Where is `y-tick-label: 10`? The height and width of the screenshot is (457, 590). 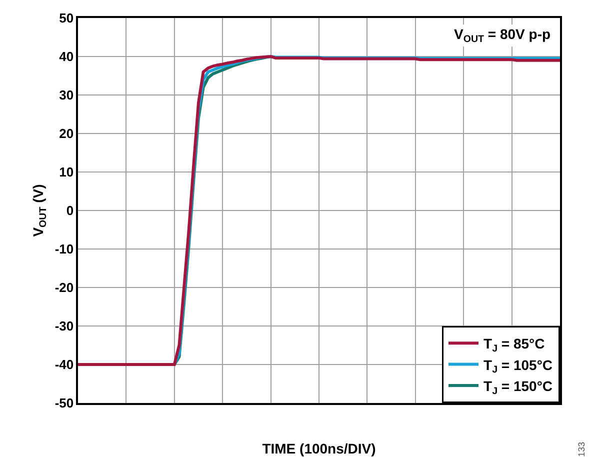 y-tick-label: 10 is located at coordinates (66, 172).